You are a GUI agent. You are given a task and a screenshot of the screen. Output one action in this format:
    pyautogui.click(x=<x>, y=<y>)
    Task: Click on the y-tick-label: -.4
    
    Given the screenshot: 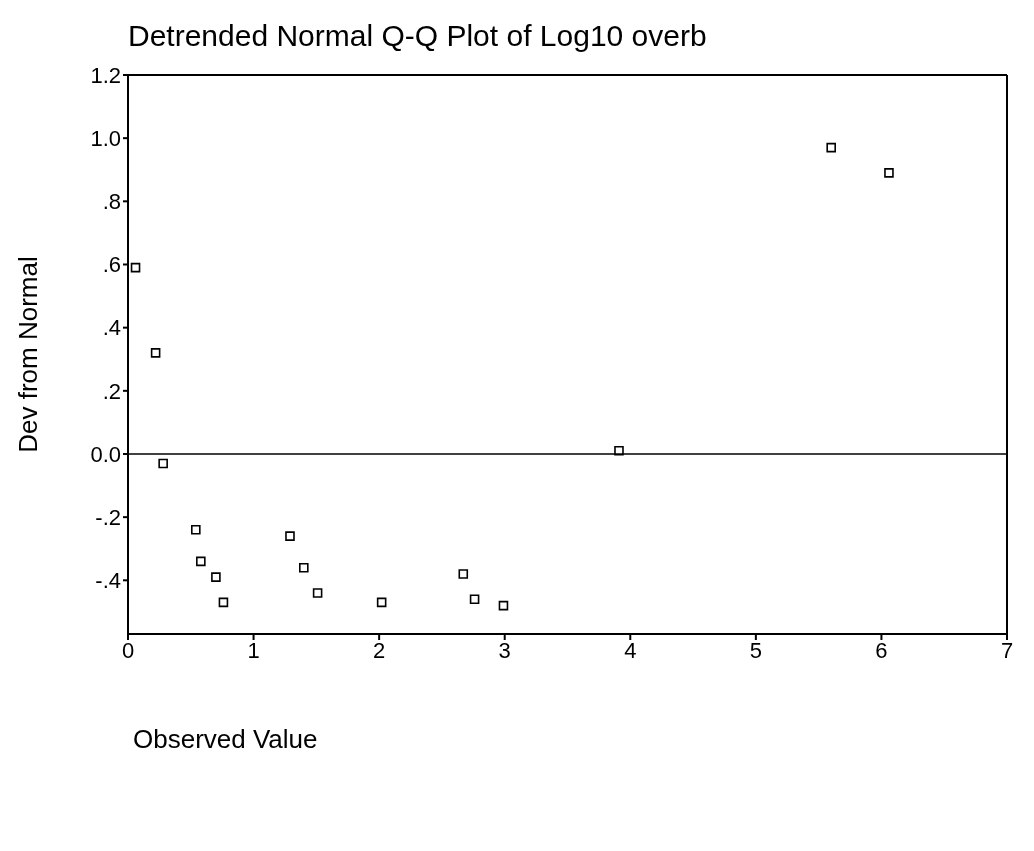 What is the action you would take?
    pyautogui.click(x=108, y=581)
    